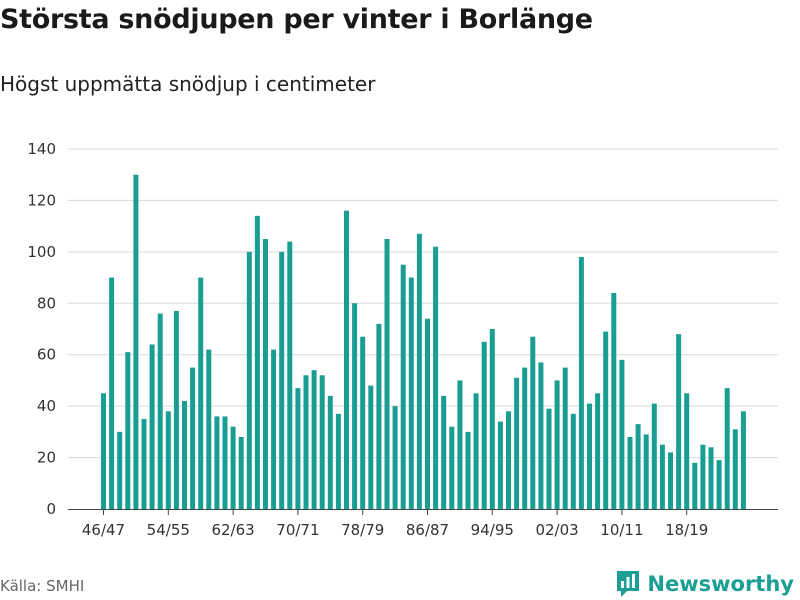 This screenshot has height=600, width=800. I want to click on brand-name: Newsworthy, so click(720, 584).